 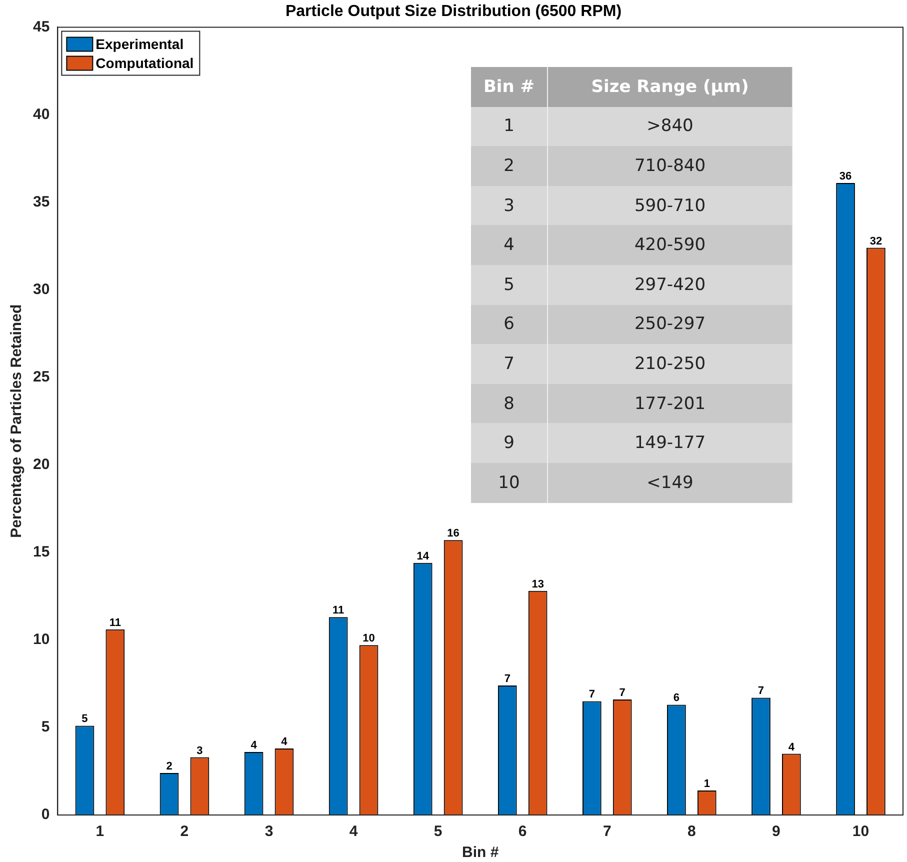 I want to click on data-label: 36, so click(x=845, y=176).